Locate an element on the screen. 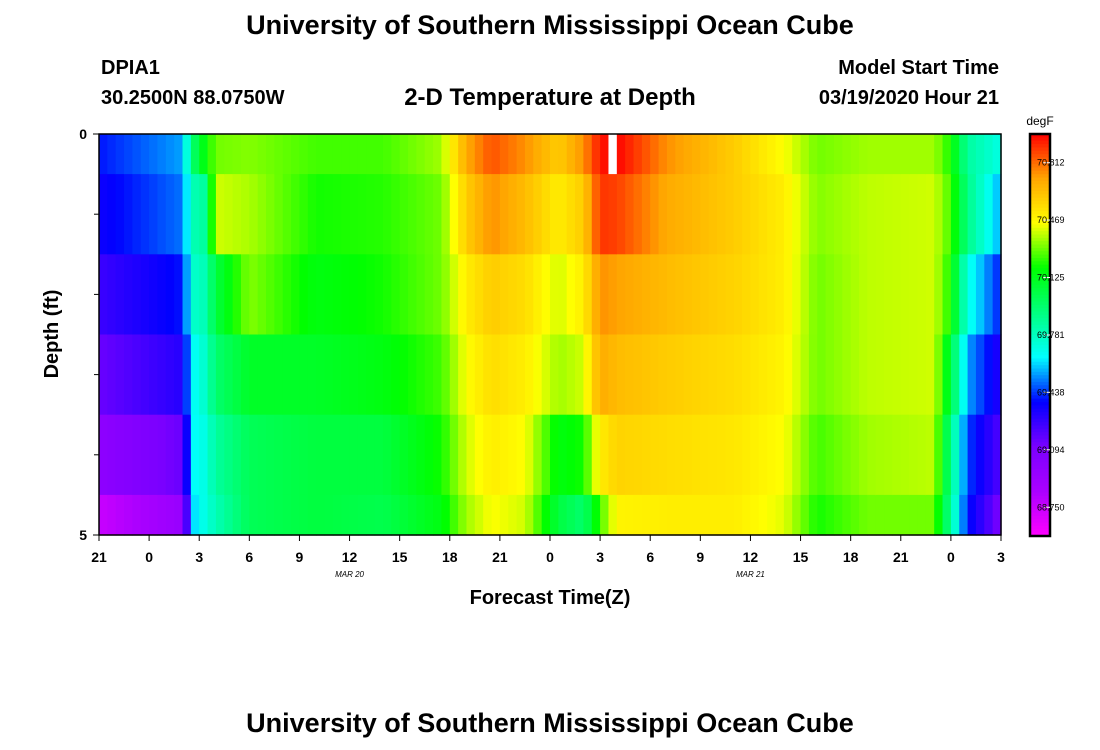  x-tick-label: 15 is located at coordinates (400, 557).